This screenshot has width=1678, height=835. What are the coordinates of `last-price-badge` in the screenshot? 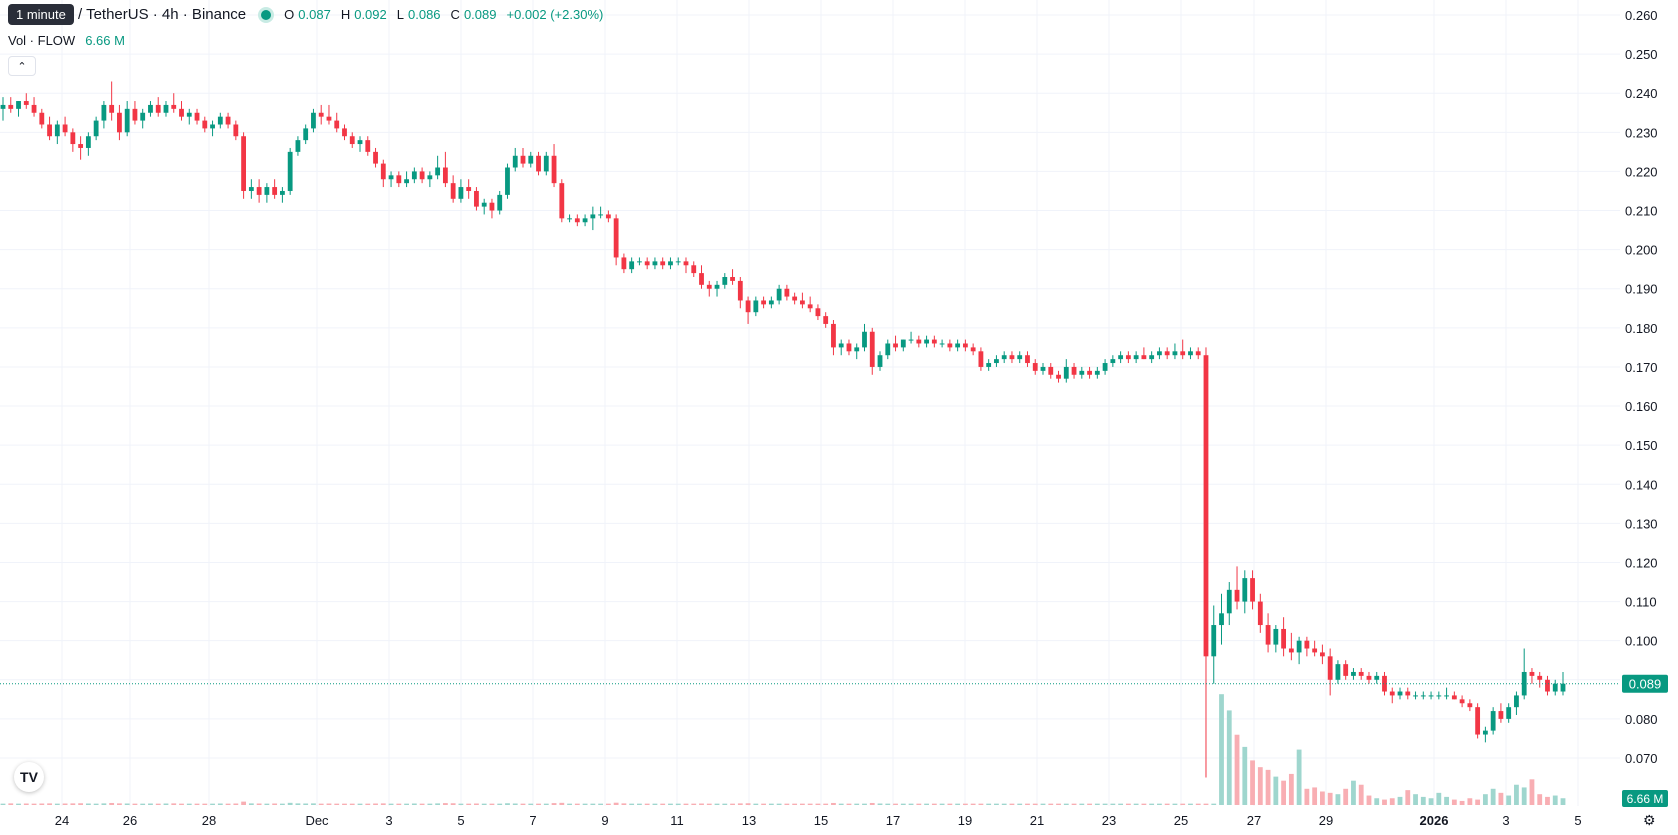 It's located at (1645, 683).